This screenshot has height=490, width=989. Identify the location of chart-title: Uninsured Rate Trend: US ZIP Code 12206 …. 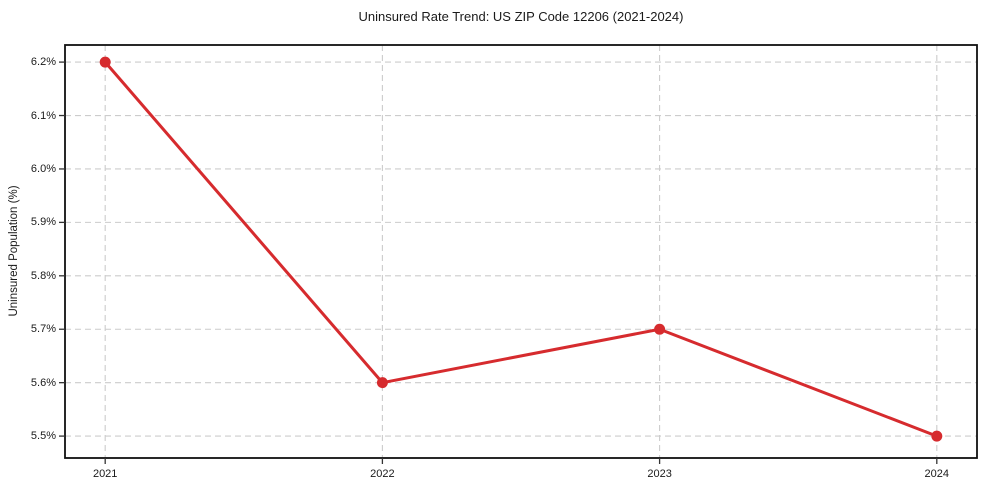
(521, 16).